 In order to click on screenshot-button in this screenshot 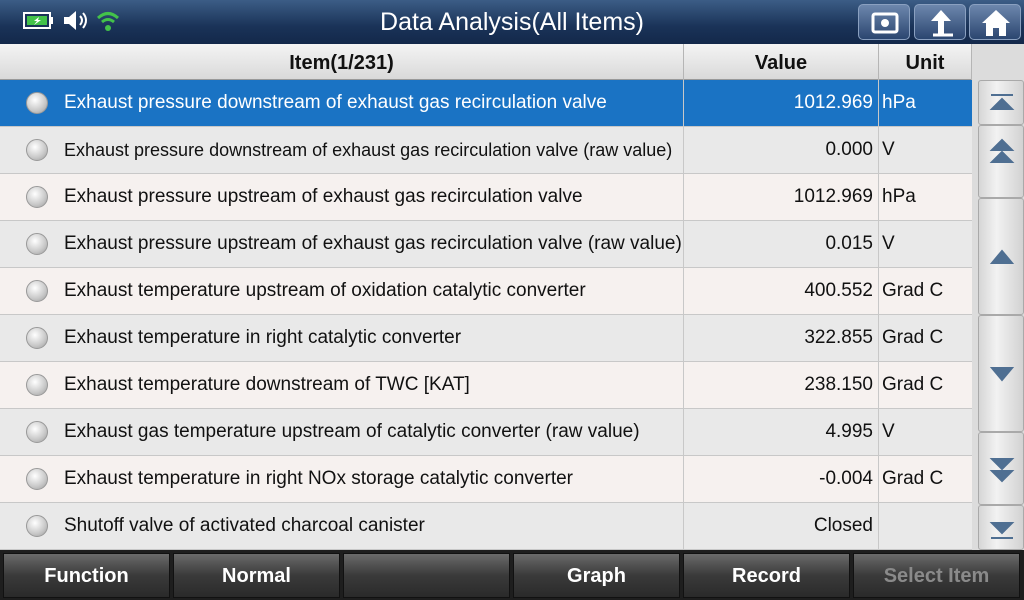, I will do `click(884, 22)`.